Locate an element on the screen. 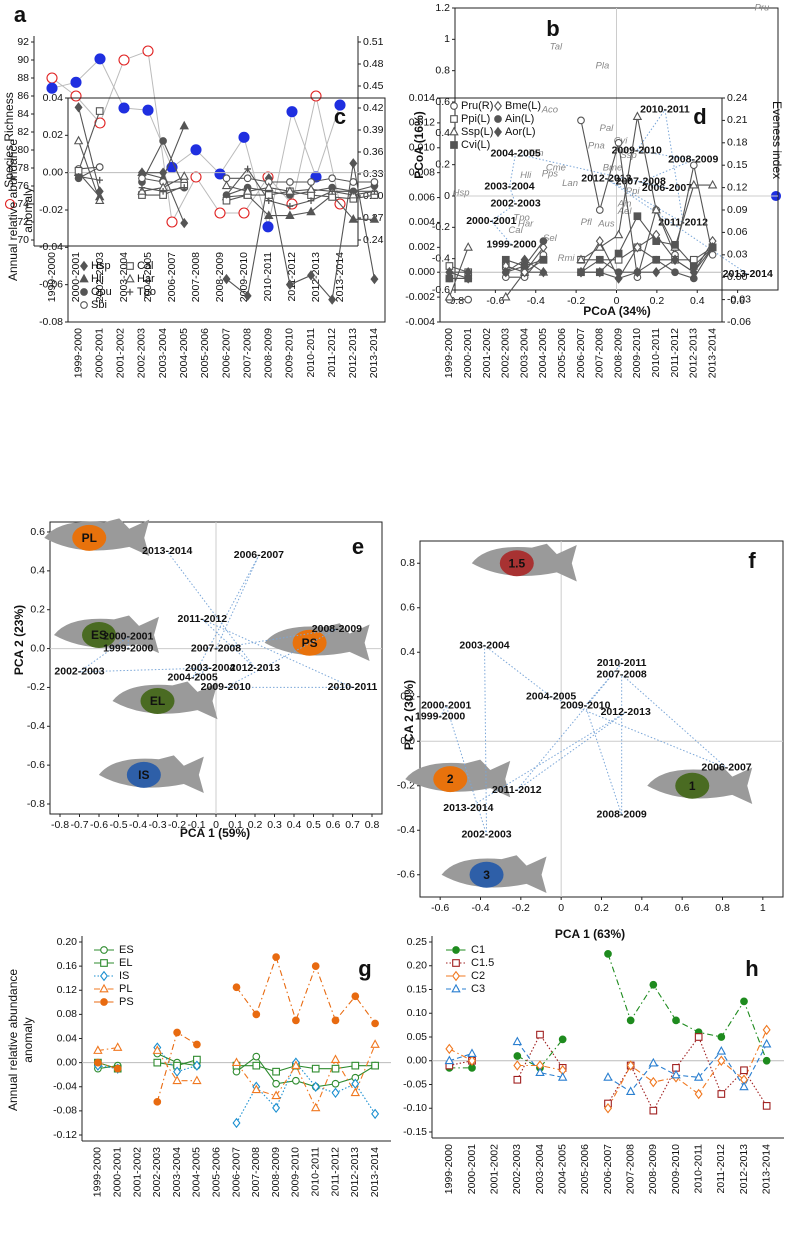 The height and width of the screenshot is (1240, 787). x-tick-label: -0.2 is located at coordinates (576, 301).